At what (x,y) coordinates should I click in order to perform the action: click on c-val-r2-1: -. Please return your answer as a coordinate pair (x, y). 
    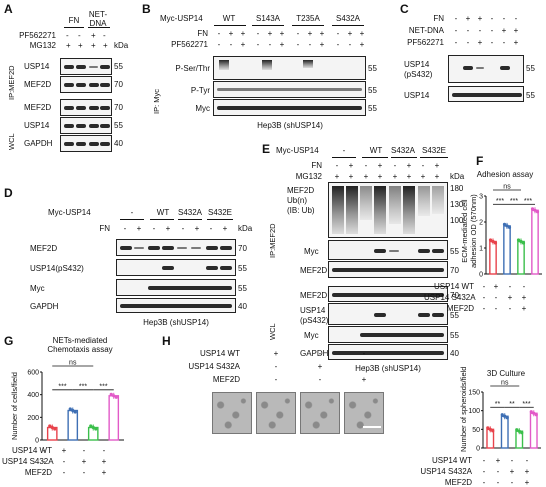
    Looking at the image, I should click on (468, 42).